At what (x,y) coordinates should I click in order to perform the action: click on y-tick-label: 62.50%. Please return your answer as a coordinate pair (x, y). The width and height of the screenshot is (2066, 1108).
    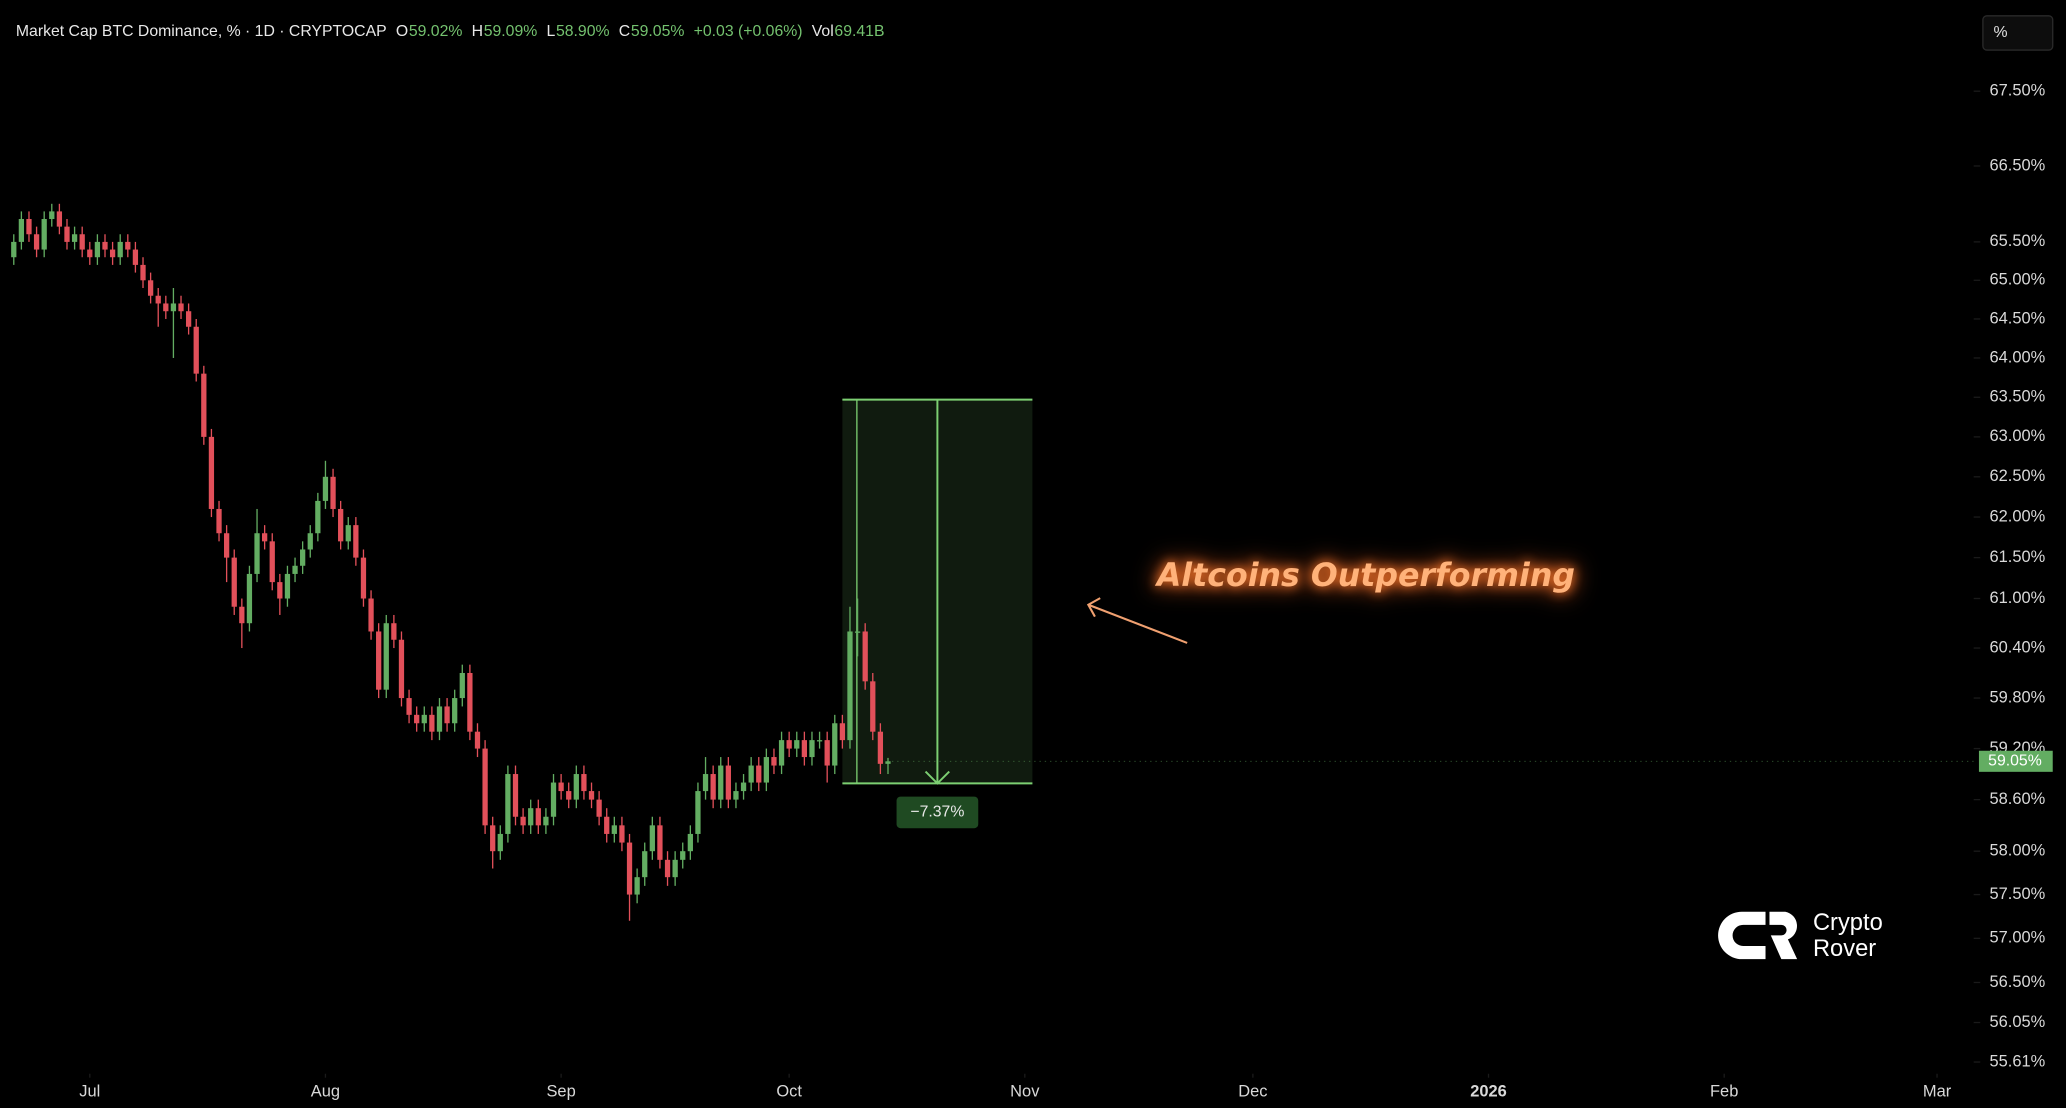
    Looking at the image, I should click on (2017, 476).